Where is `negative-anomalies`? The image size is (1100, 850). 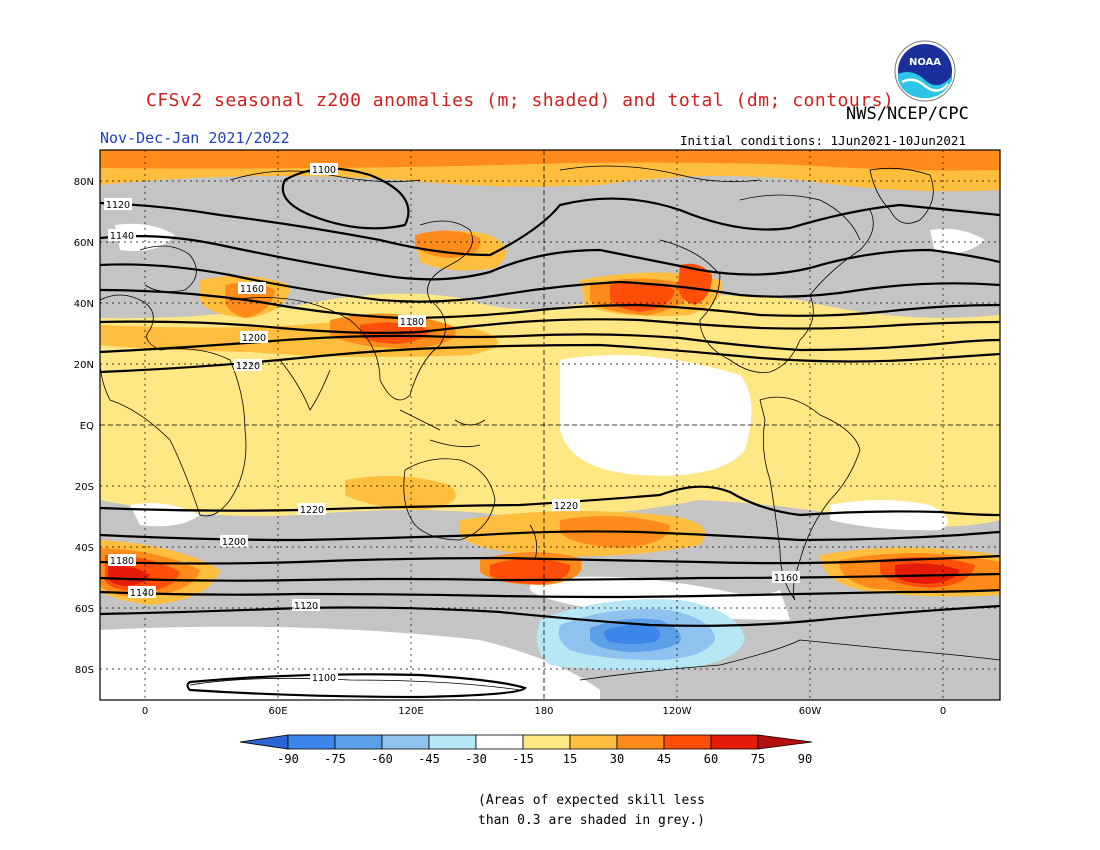 negative-anomalies is located at coordinates (640, 635).